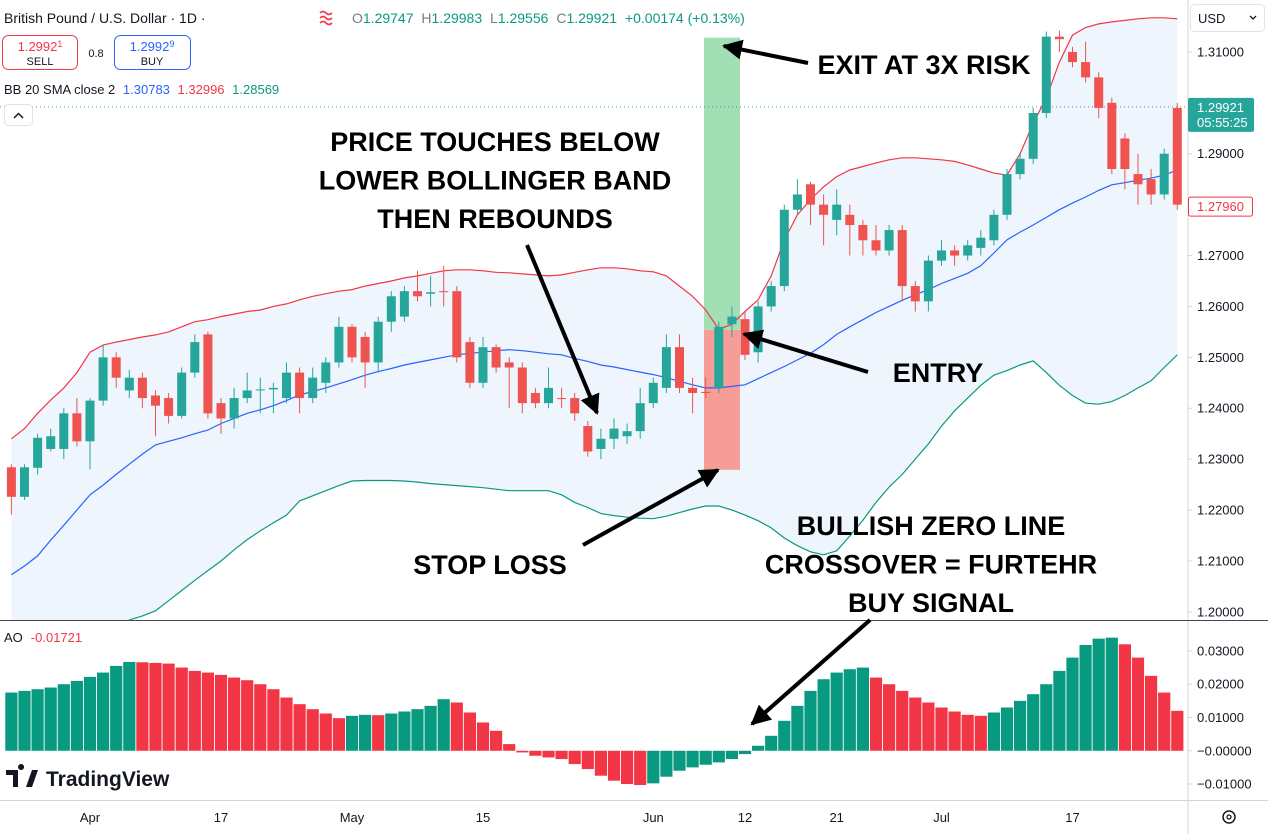 The image size is (1268, 834). What do you see at coordinates (388, 18) in the screenshot?
I see `ohlc-value: 1.29747` at bounding box center [388, 18].